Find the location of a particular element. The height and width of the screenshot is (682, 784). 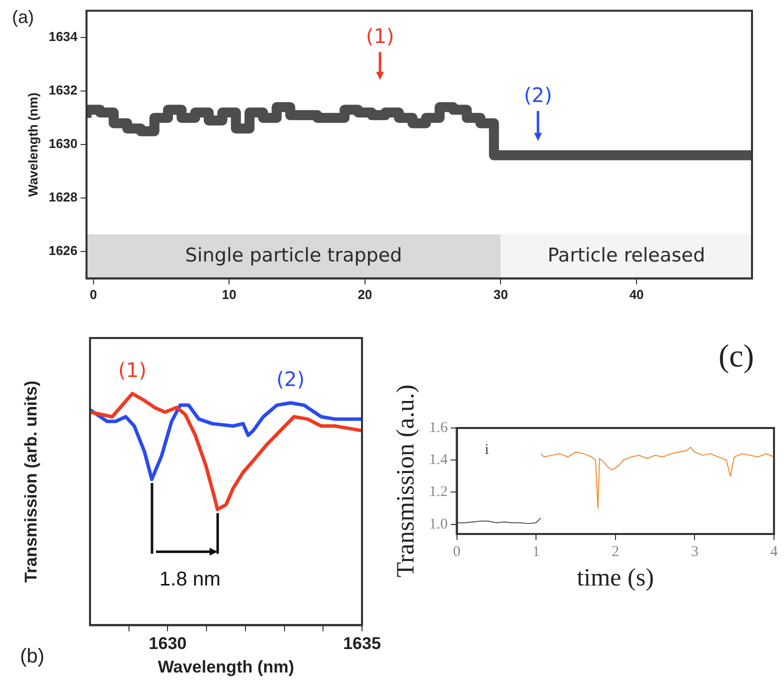

x-tick-label: 30 is located at coordinates (501, 294).